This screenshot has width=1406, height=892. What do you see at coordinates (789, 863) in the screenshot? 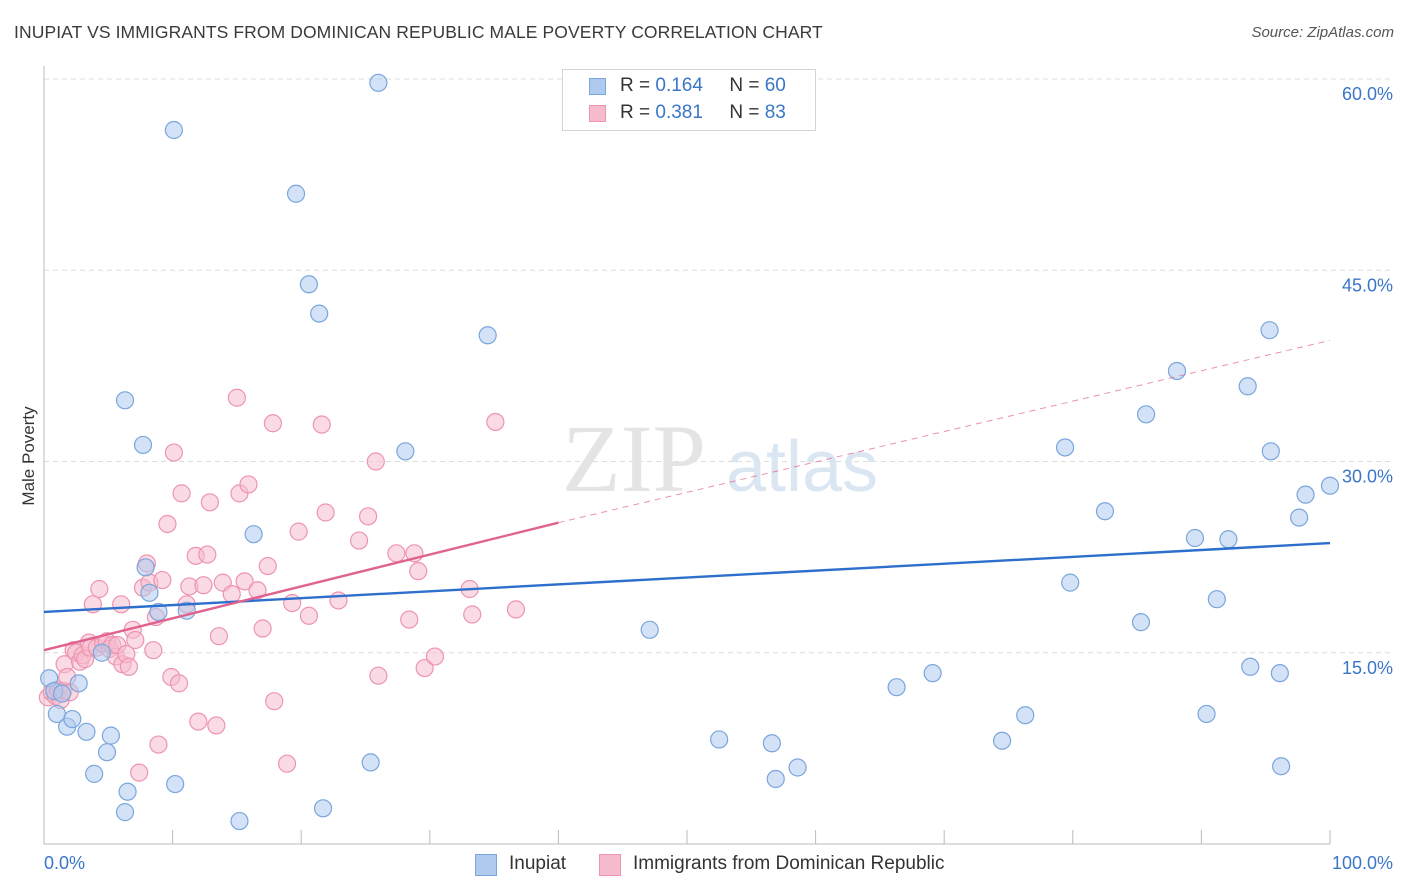
I see `dominican-legend-label: Immigrants from Dominican Republic` at bounding box center [789, 863].